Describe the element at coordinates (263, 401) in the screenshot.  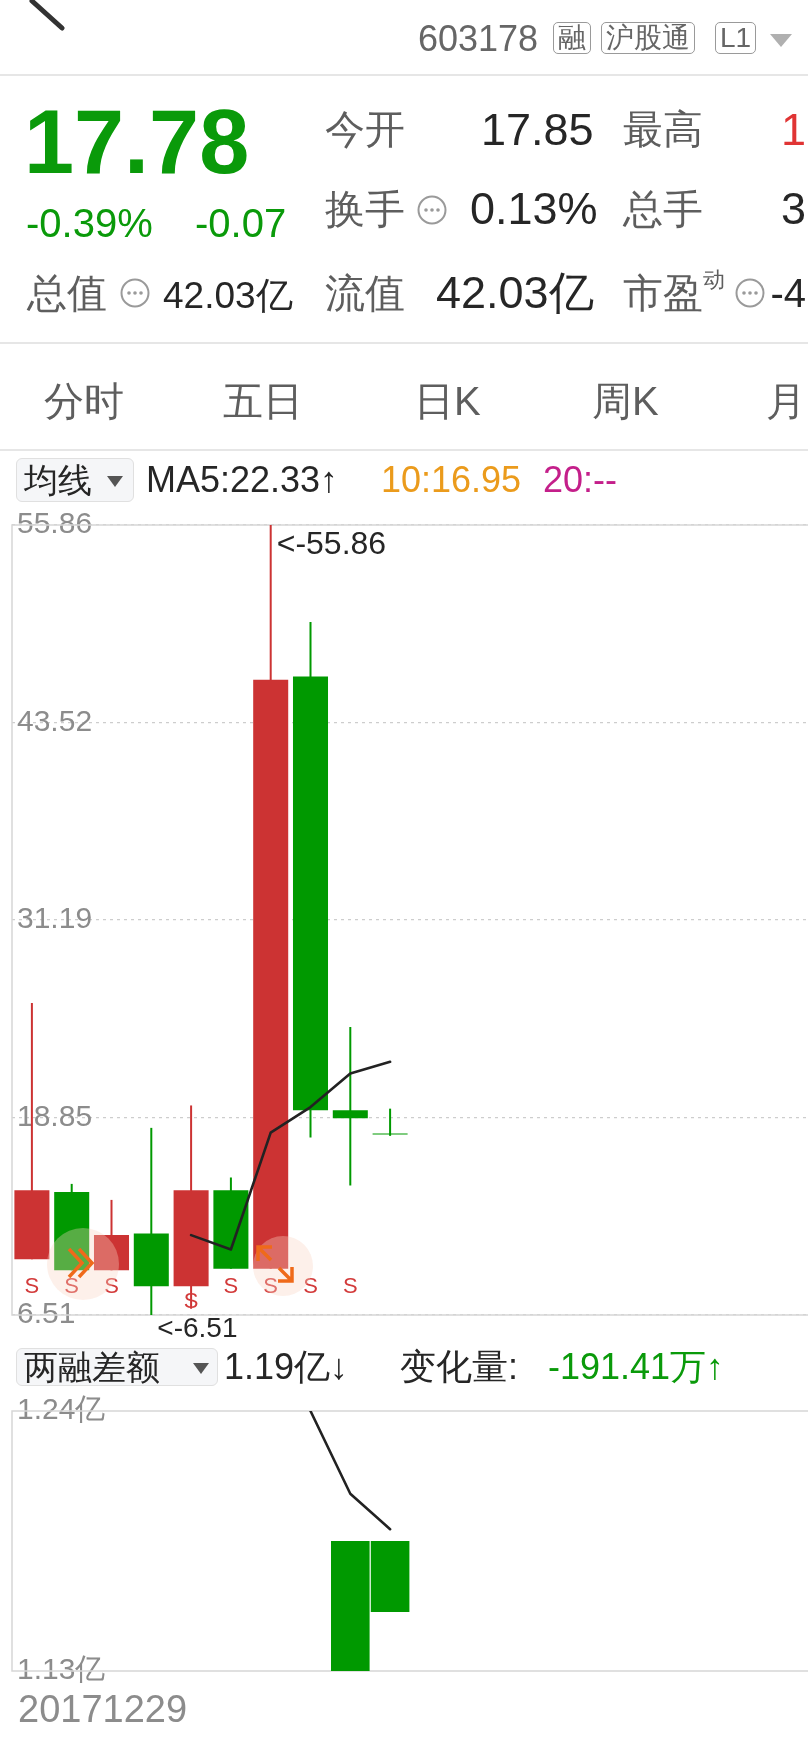
I see `text: 五日` at that location.